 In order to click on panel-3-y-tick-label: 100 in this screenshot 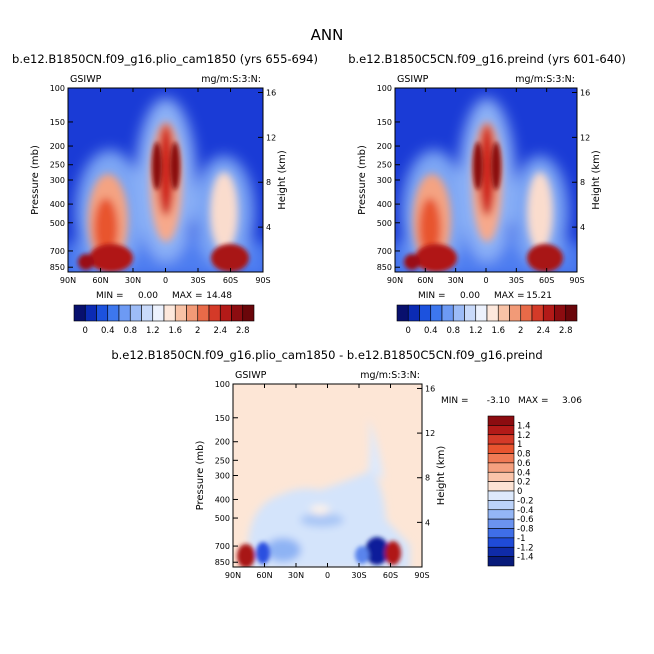, I will do `click(222, 384)`.